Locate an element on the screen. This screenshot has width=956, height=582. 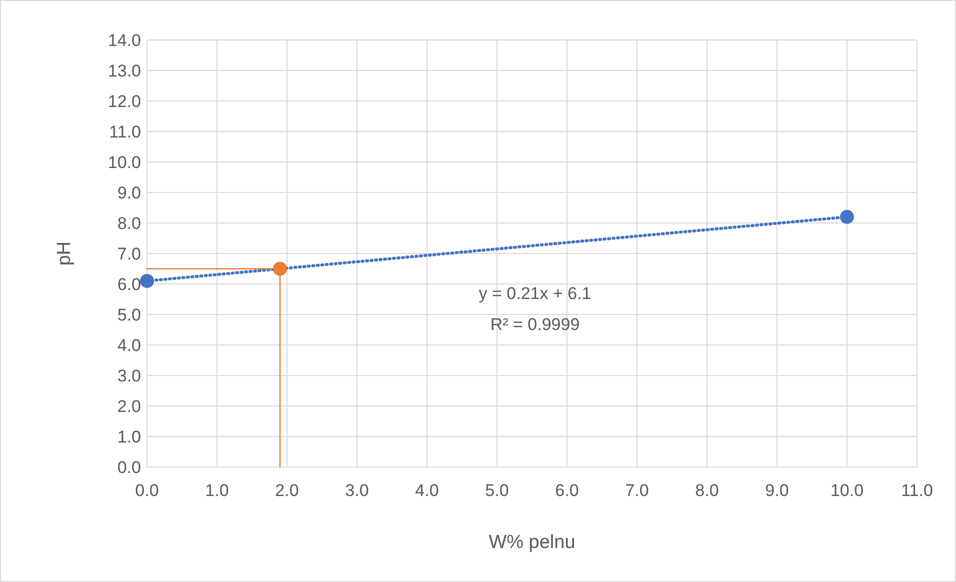
y-tick-label: 6.0 is located at coordinates (129, 284).